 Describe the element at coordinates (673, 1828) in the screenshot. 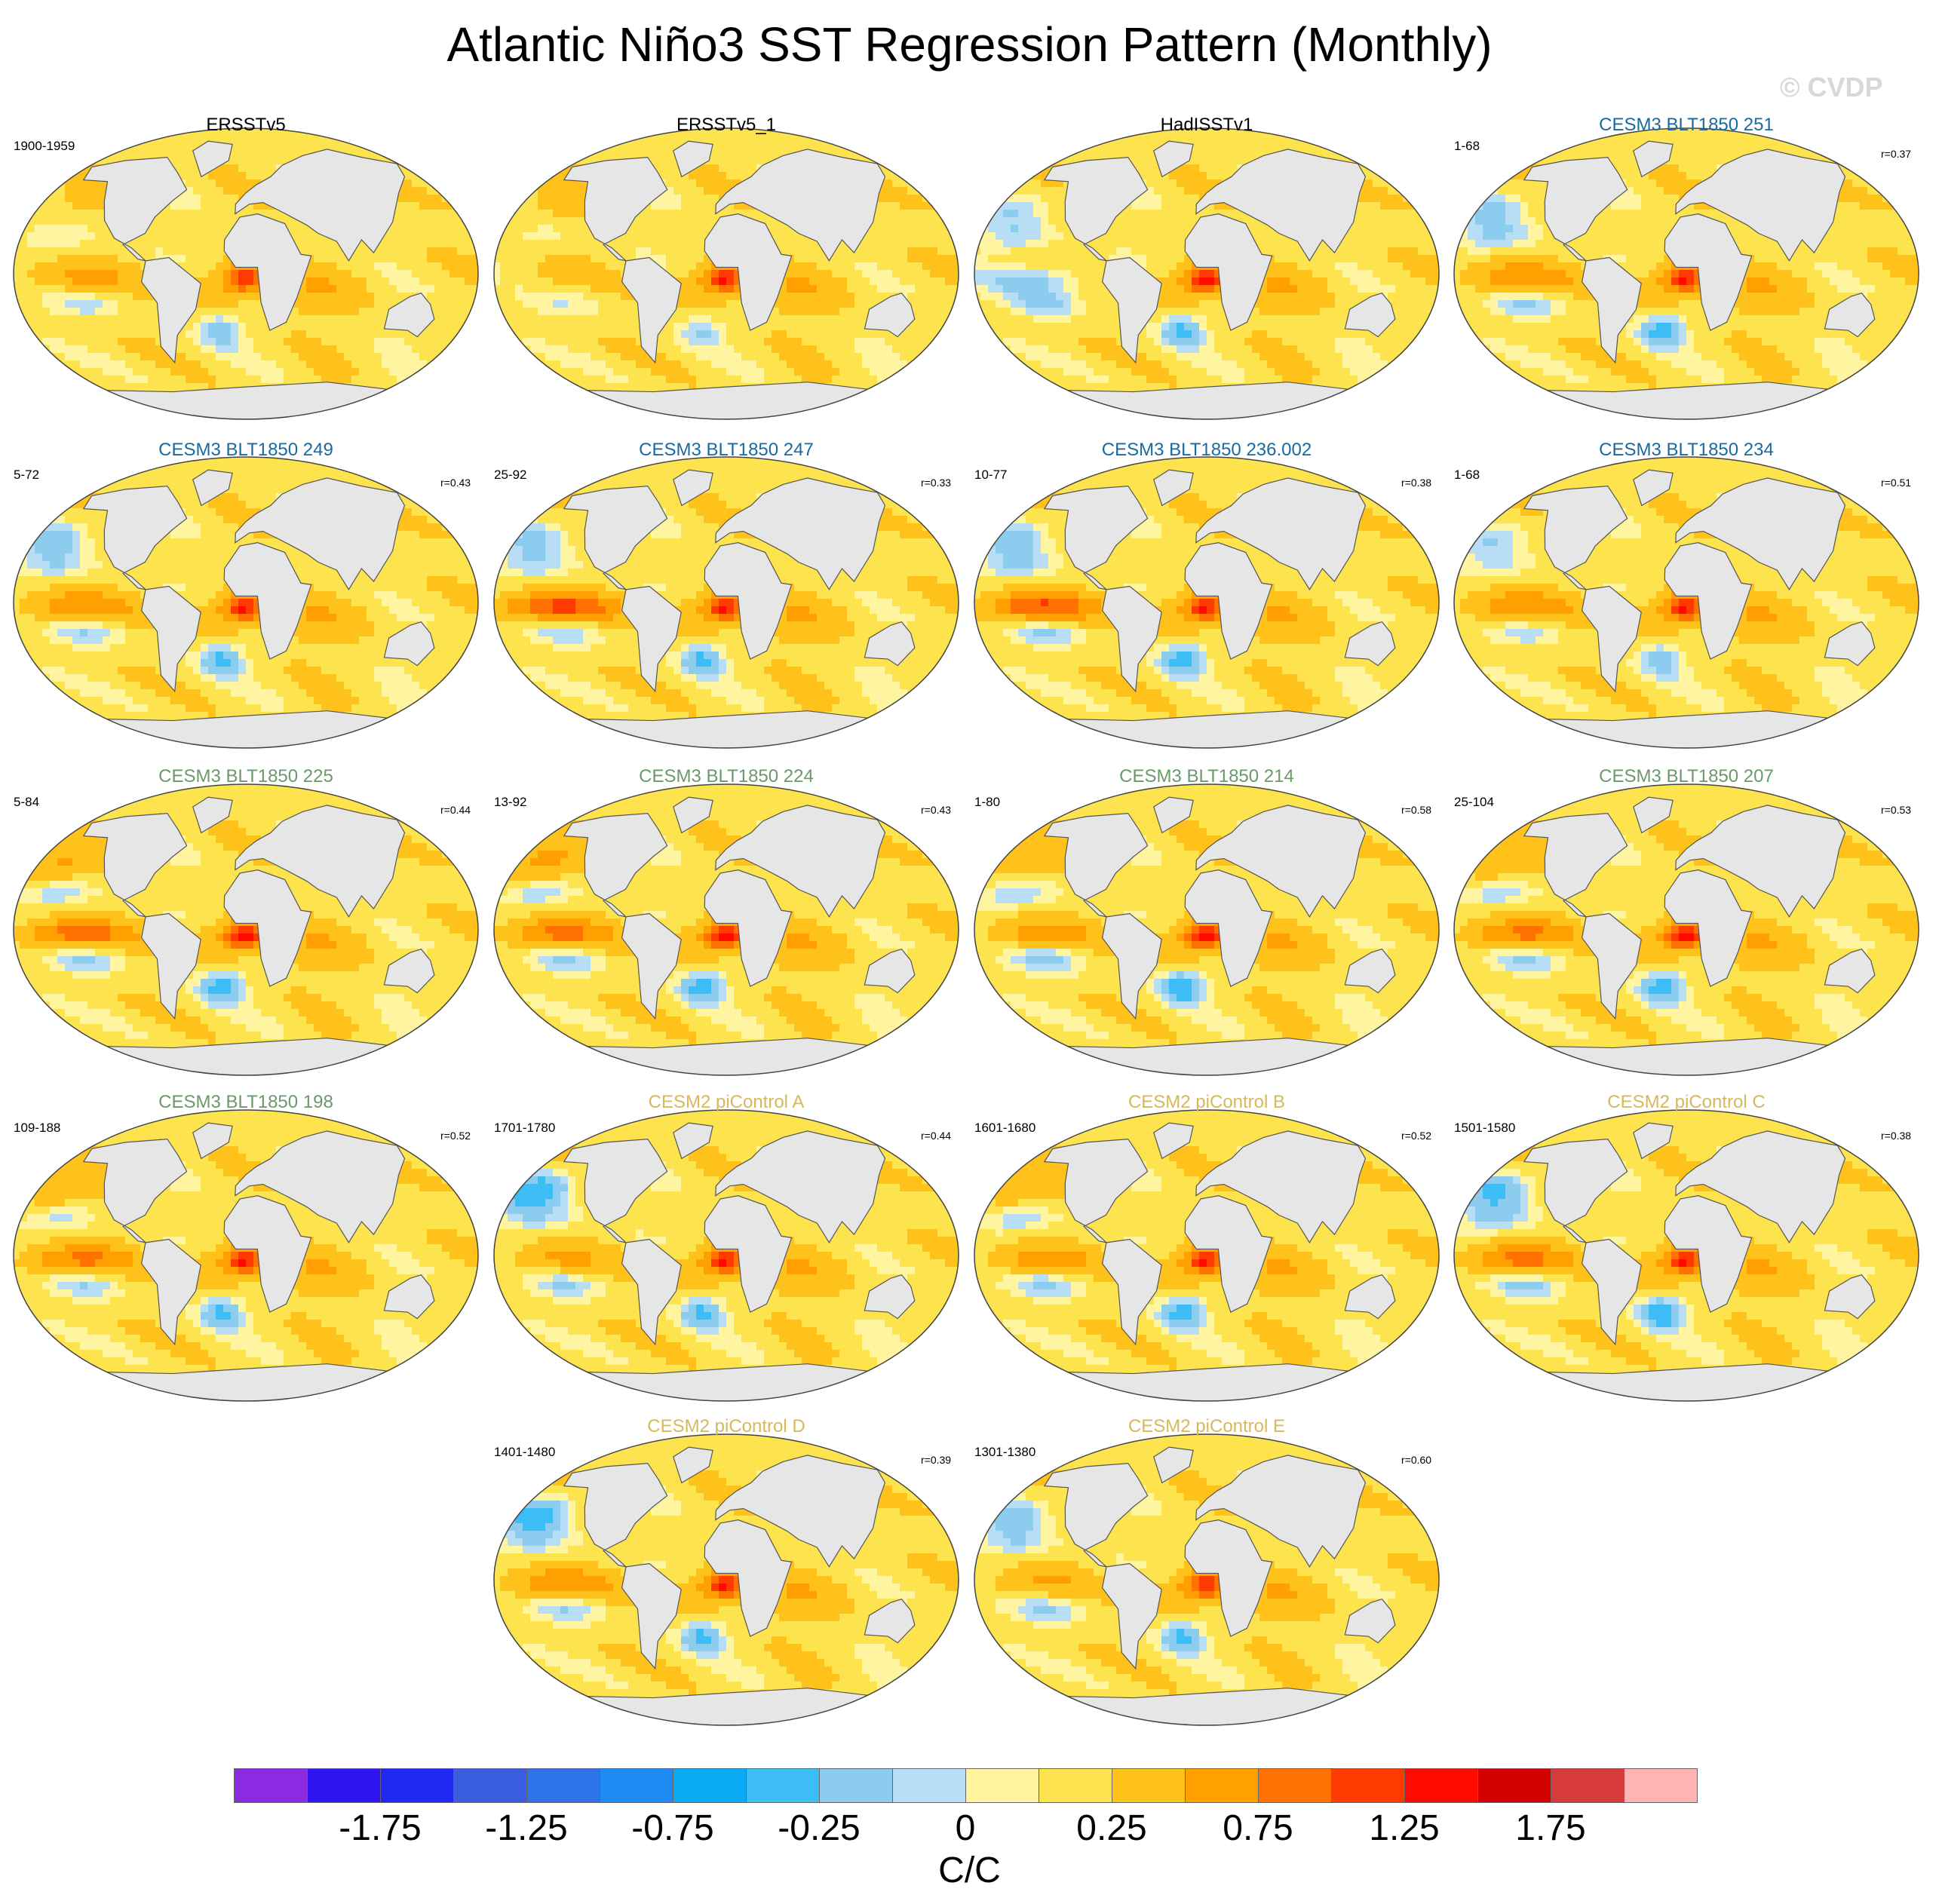

I see `colorbar-tick-label: -0.75` at that location.